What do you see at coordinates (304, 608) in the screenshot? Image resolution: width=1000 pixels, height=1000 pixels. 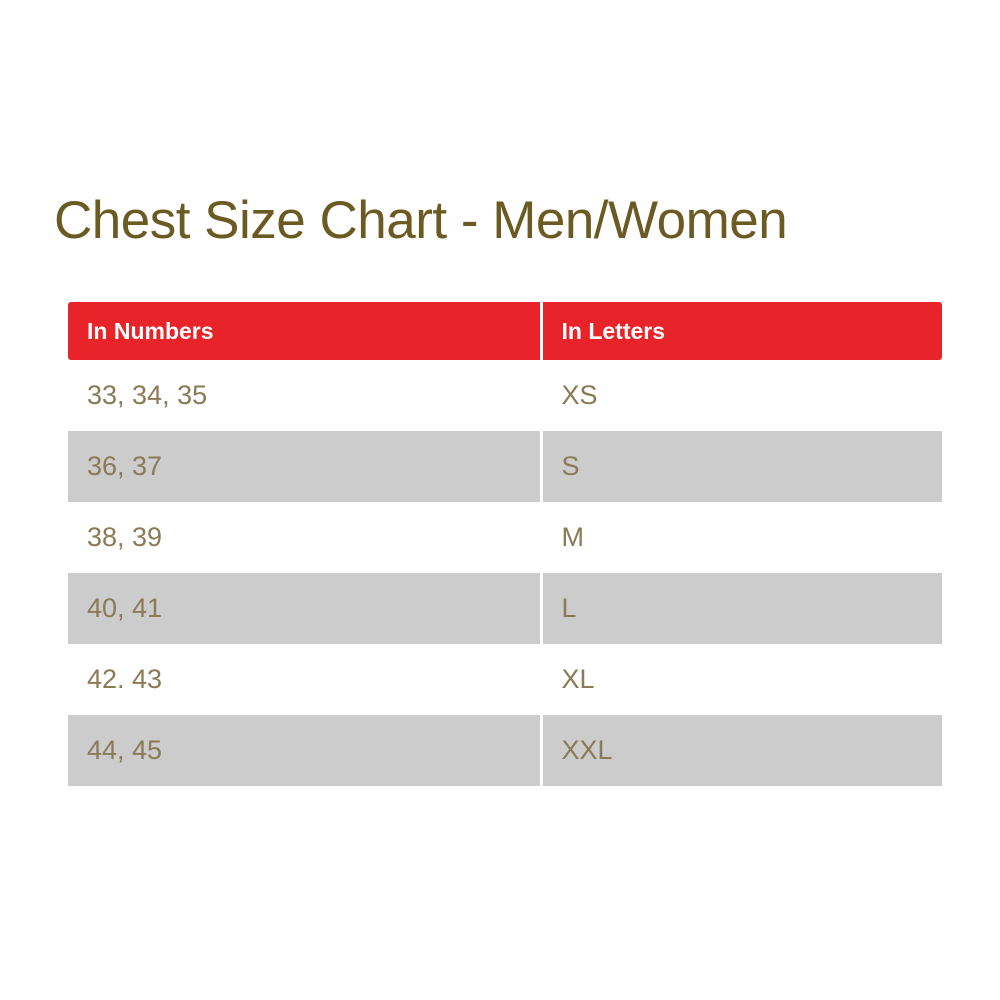 I see `cell-numbers: 40, 41` at bounding box center [304, 608].